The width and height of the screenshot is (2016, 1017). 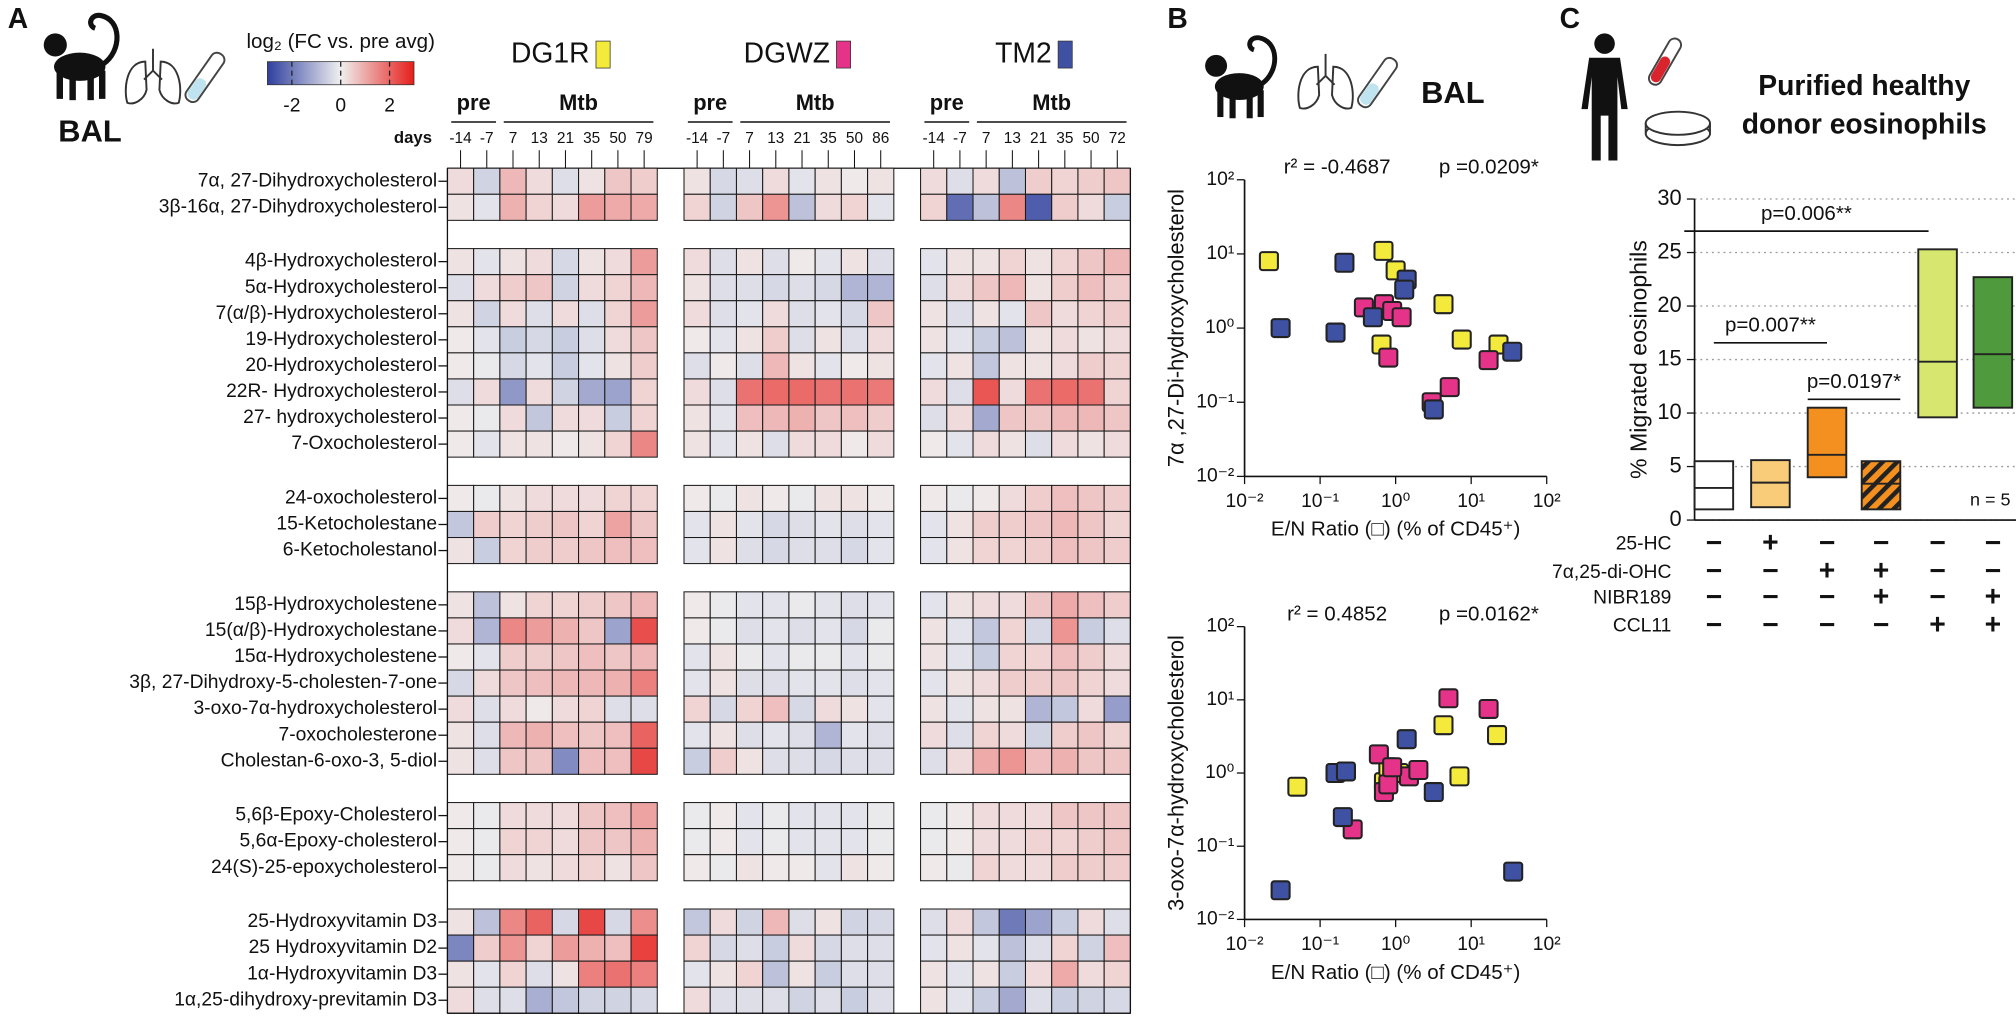 What do you see at coordinates (1669, 411) in the screenshot?
I see `y-tick-label: 10` at bounding box center [1669, 411].